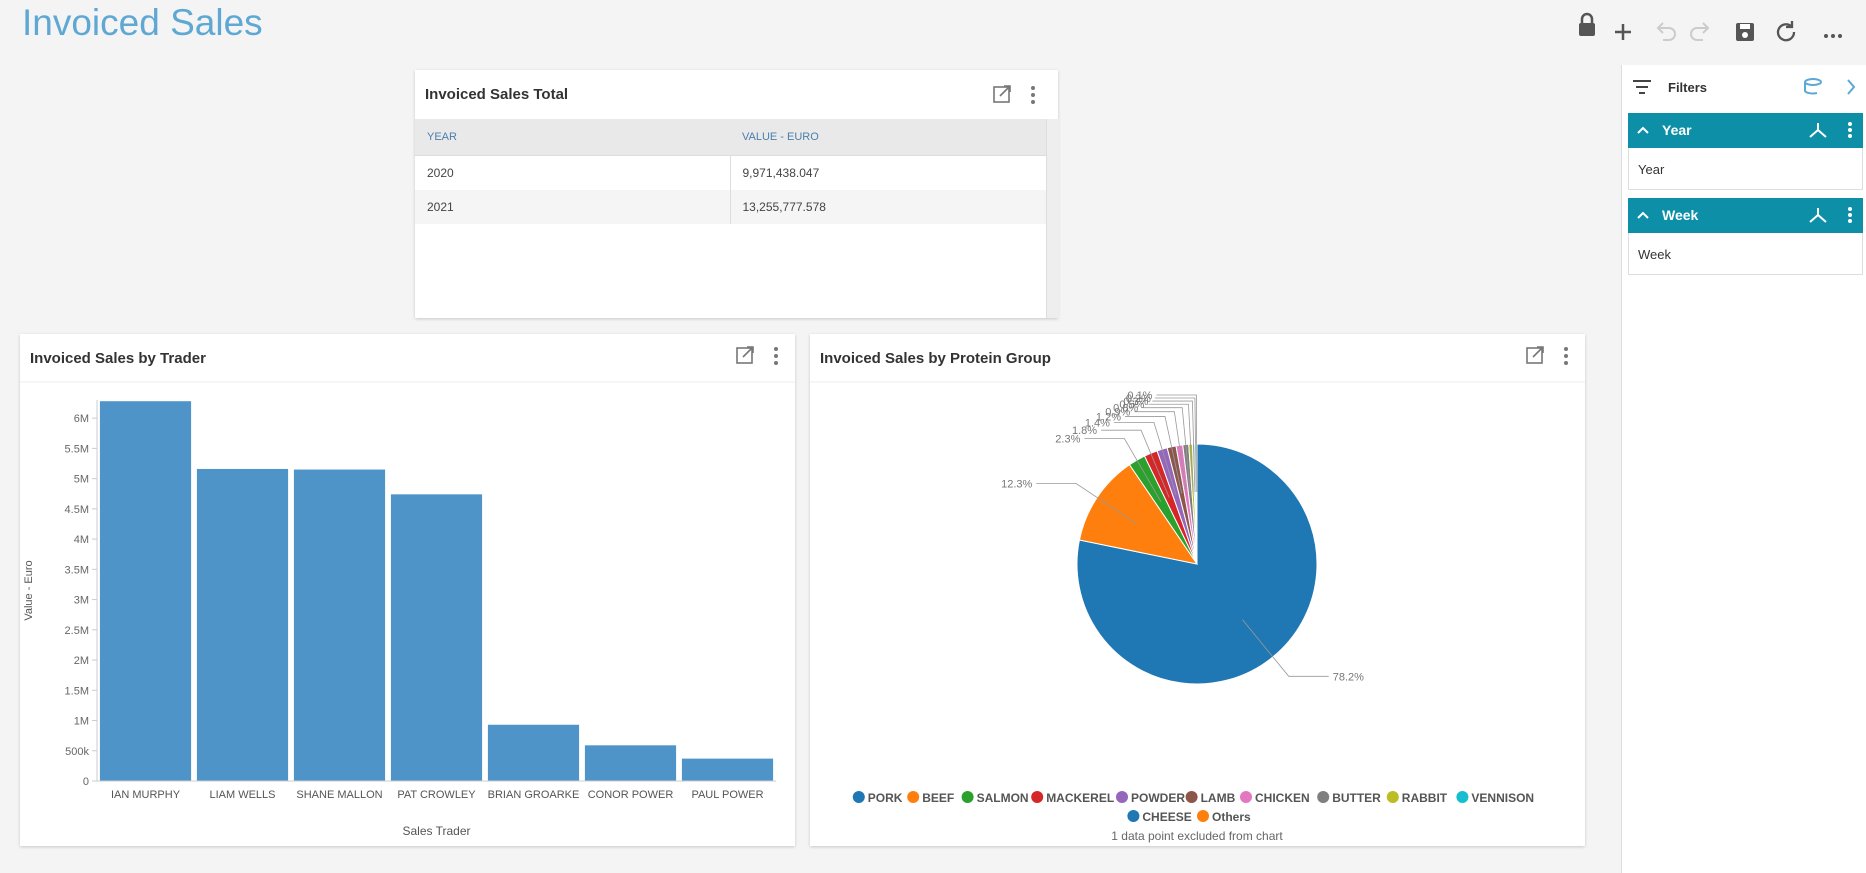 Image resolution: width=1866 pixels, height=873 pixels. I want to click on value-label: 78.2%, so click(1348, 677).